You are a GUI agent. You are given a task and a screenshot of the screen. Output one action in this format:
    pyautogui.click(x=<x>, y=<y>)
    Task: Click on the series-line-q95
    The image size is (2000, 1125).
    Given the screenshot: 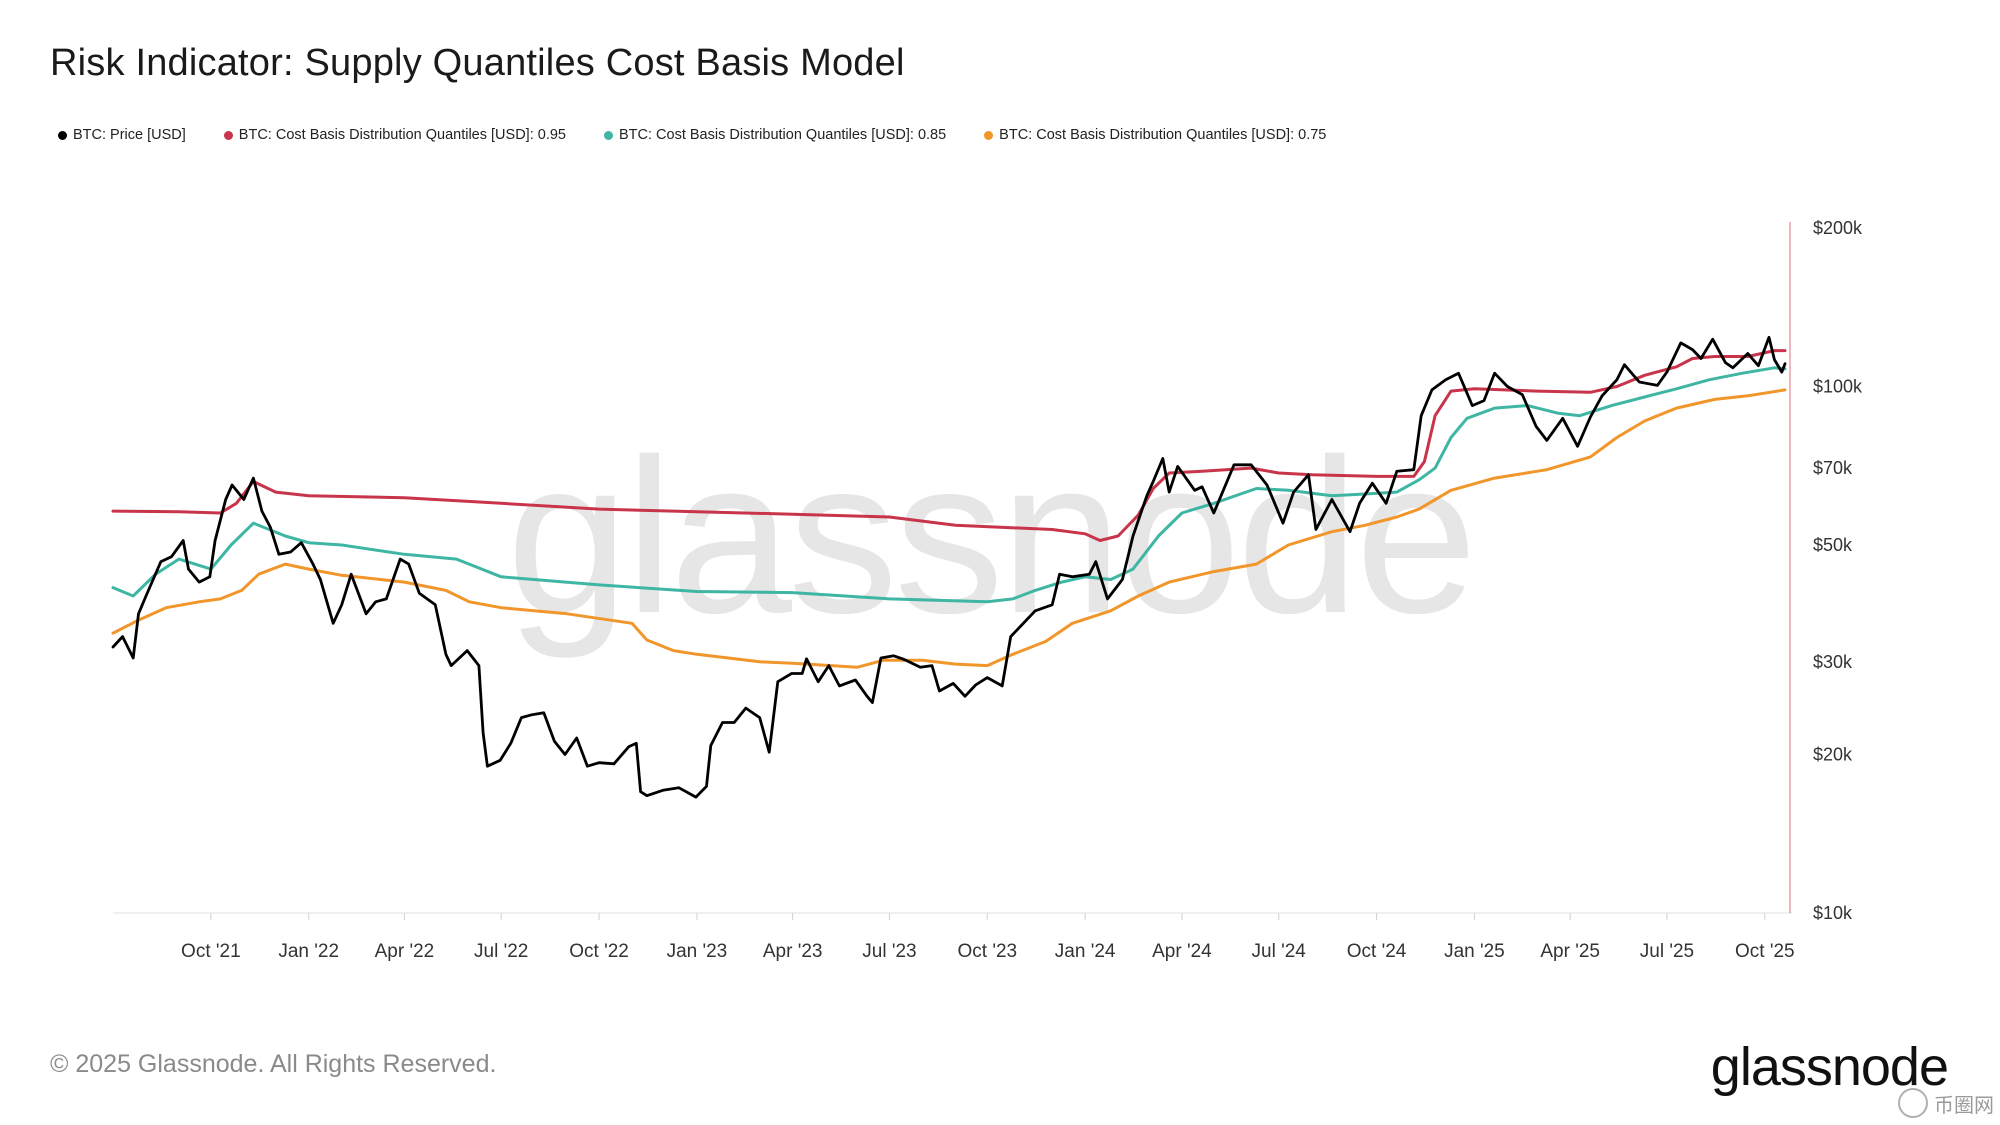 What is the action you would take?
    pyautogui.click(x=949, y=445)
    